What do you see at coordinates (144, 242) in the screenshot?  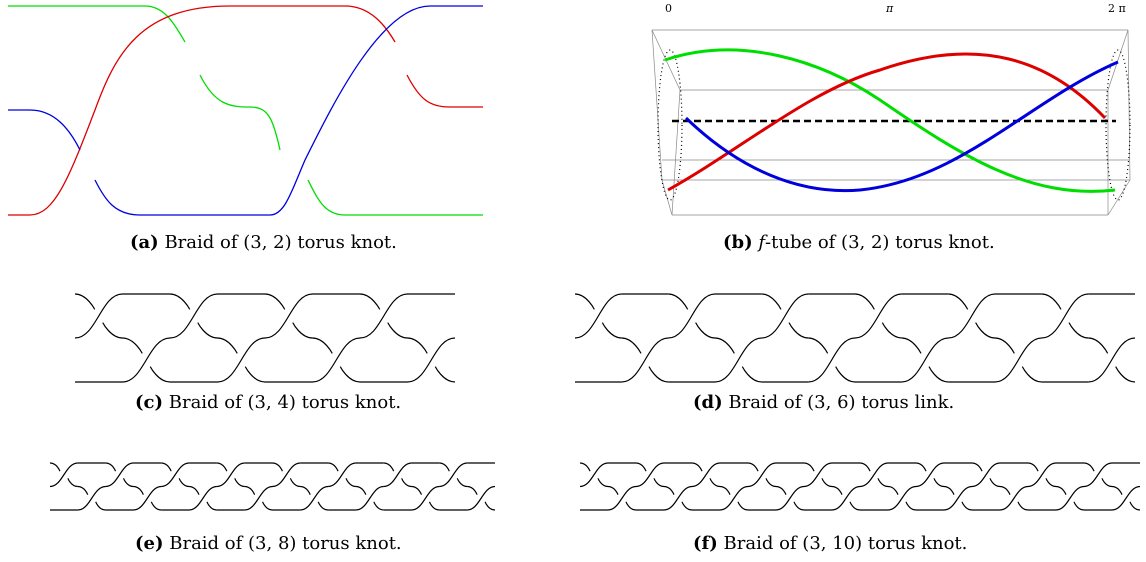 I see `caption-a-label: (a)` at bounding box center [144, 242].